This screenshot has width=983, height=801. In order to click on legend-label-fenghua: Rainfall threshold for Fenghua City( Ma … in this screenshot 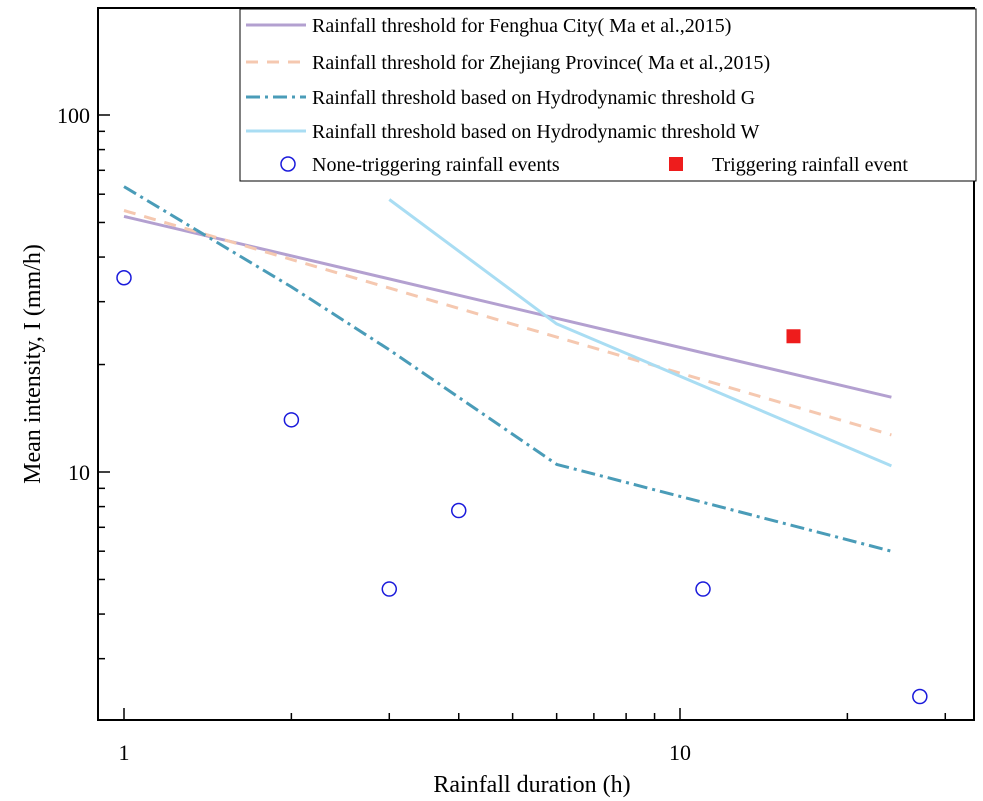, I will do `click(521, 26)`.